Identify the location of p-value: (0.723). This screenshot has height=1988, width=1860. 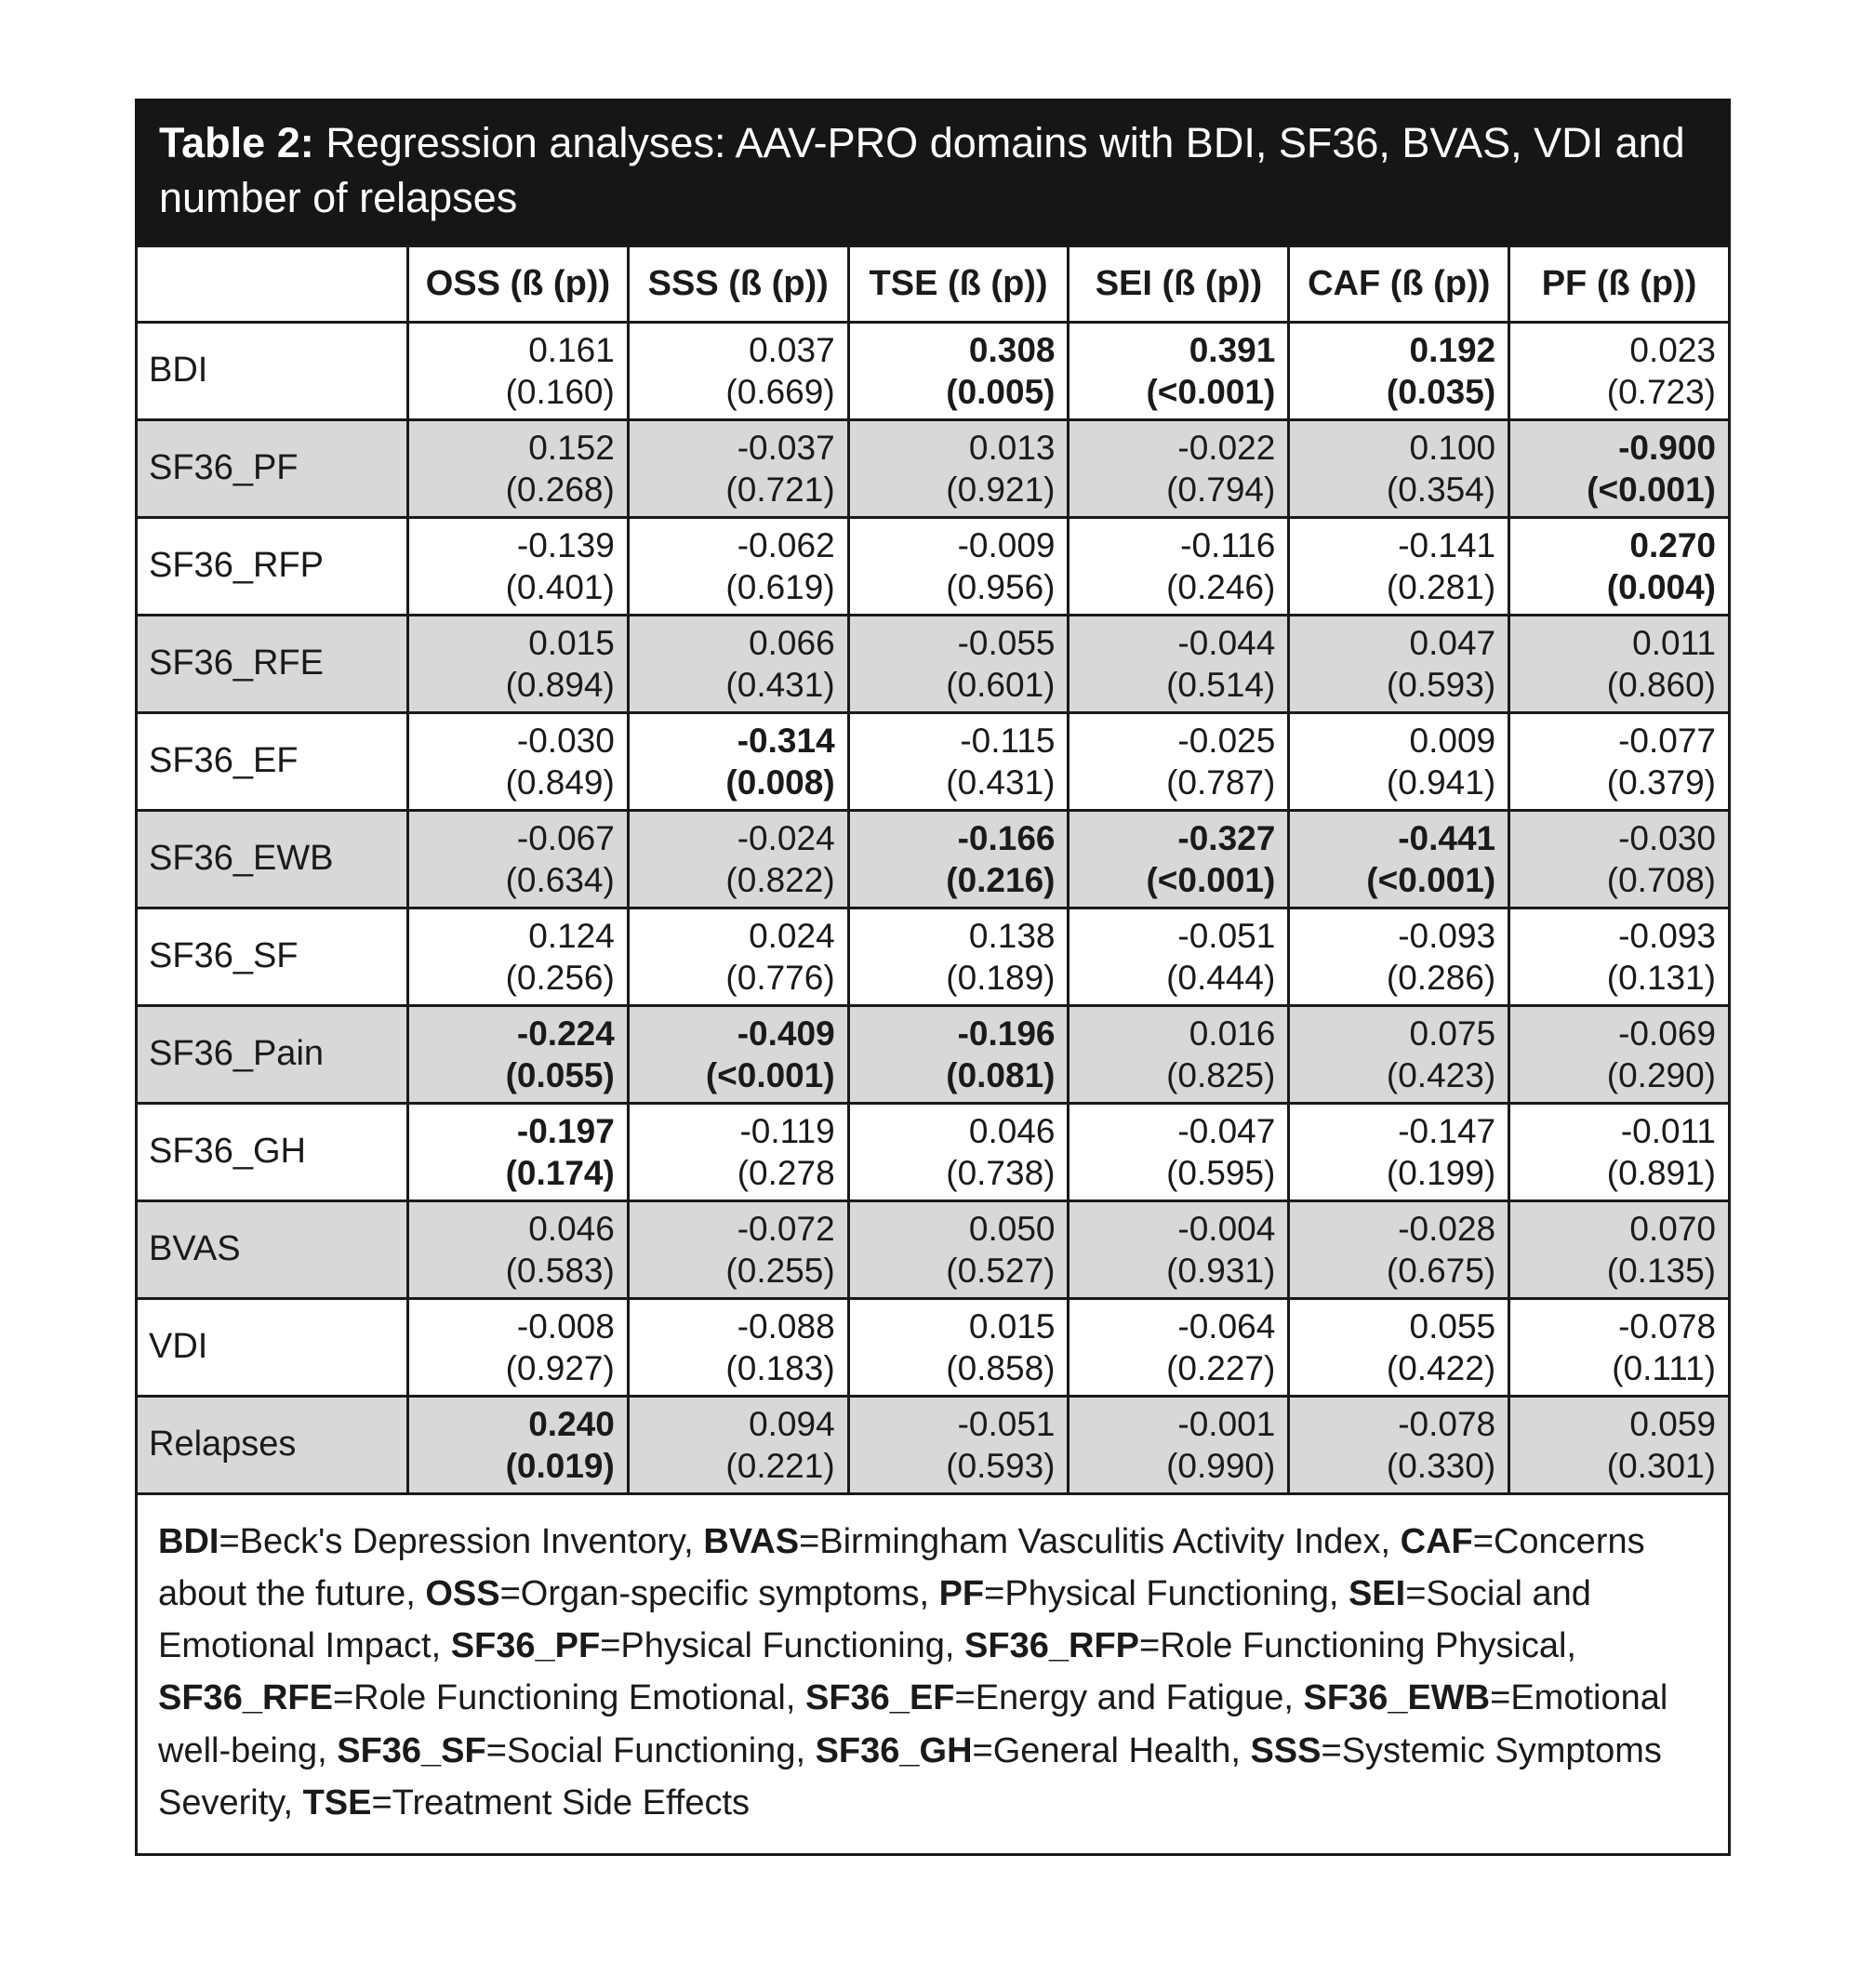
(1661, 391).